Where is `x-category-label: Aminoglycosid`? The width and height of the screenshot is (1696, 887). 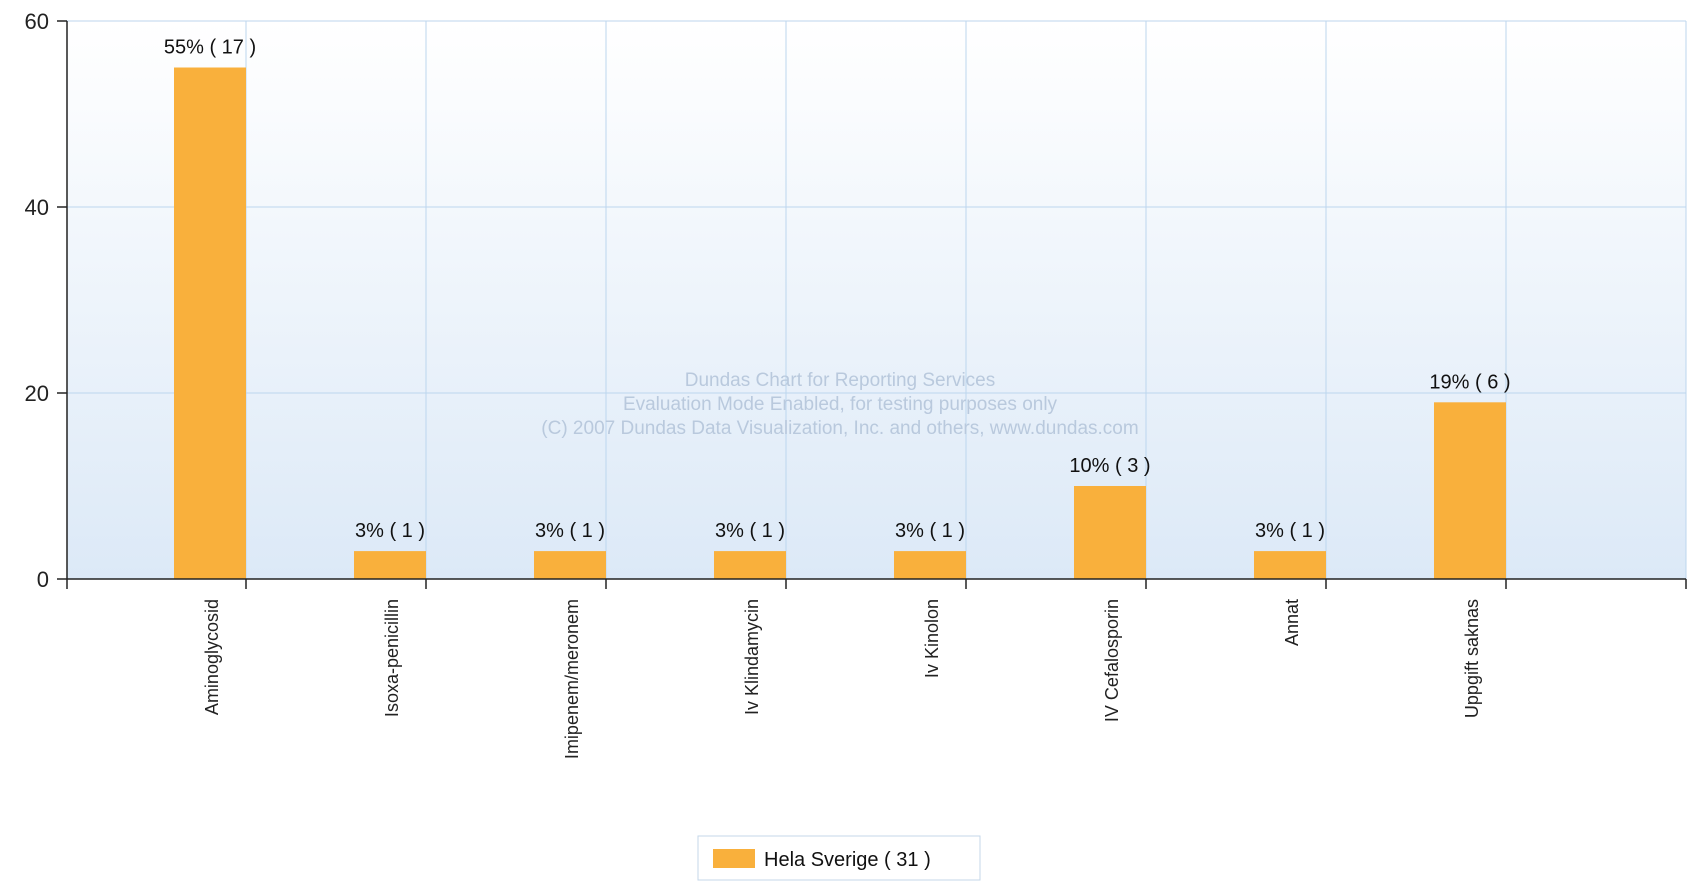
x-category-label: Aminoglycosid is located at coordinates (212, 657).